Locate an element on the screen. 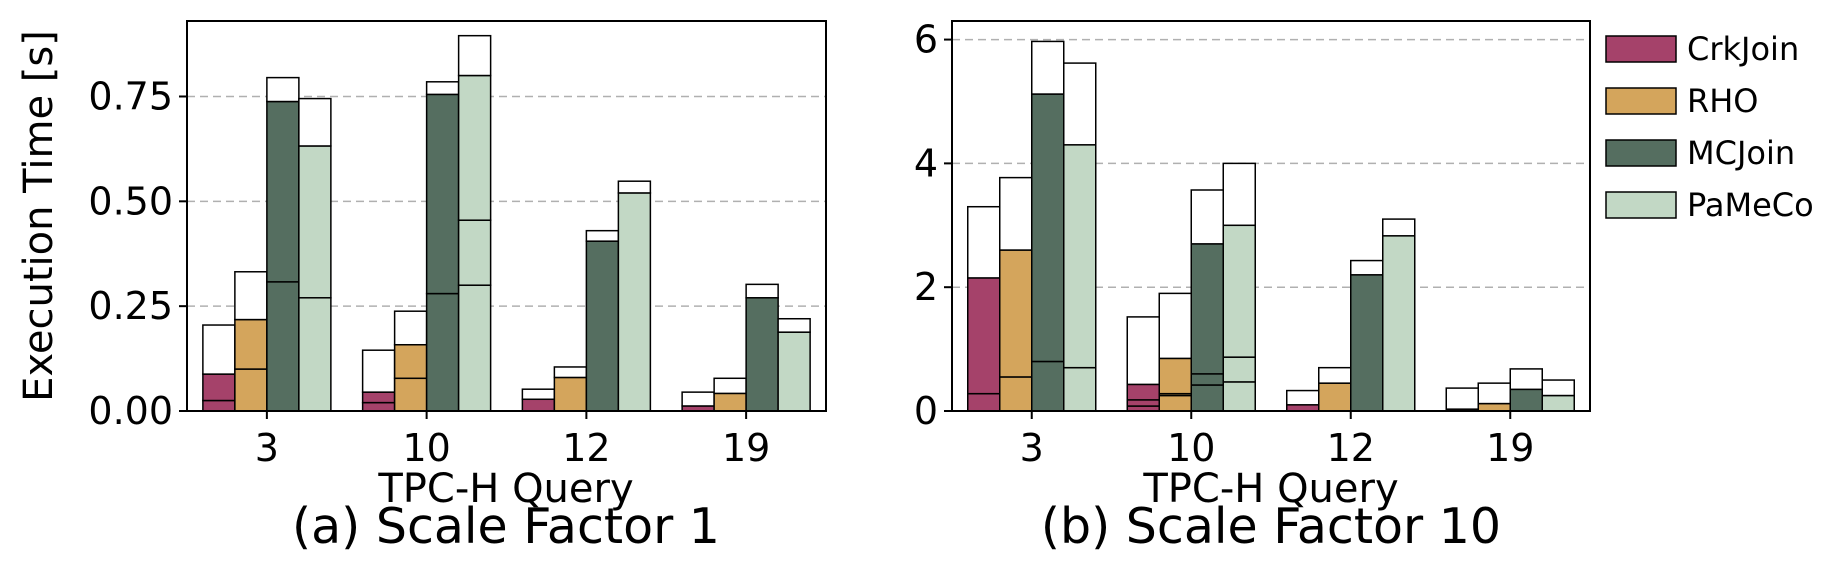 The image size is (1843, 569). caption-a: (a) Scale Factor 1 is located at coordinates (506, 526).